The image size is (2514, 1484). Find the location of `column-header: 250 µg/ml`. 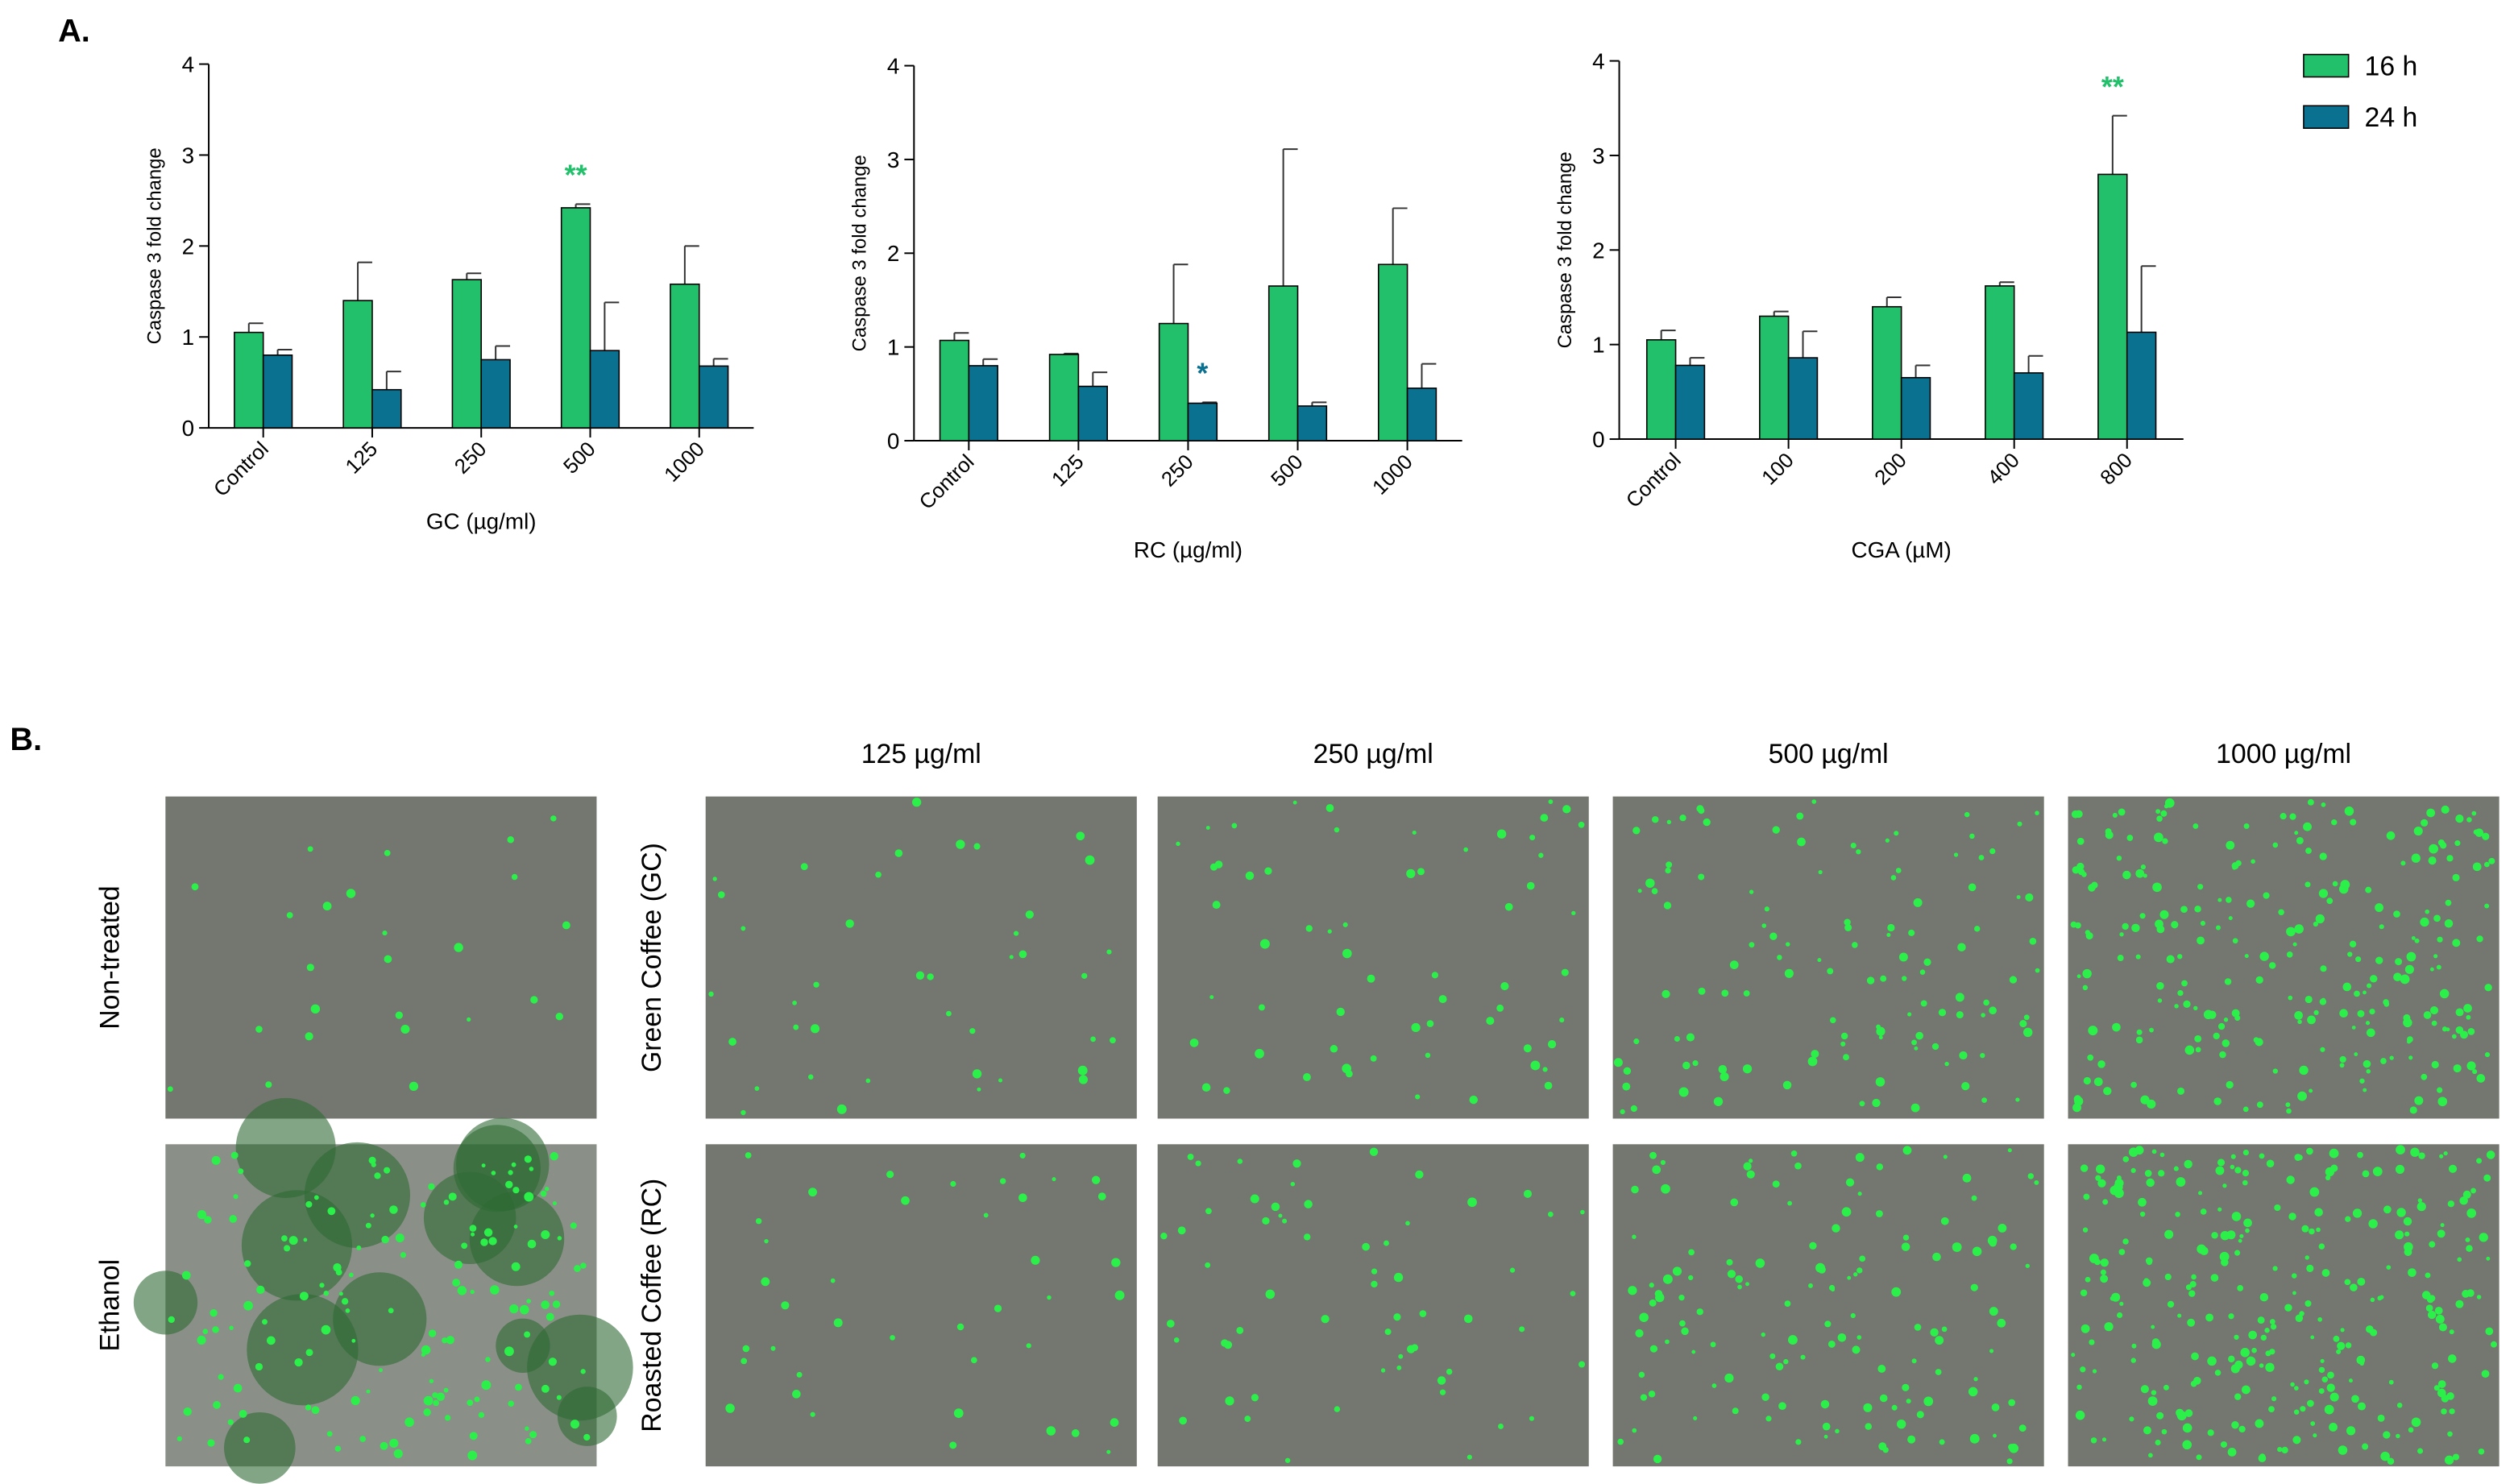

column-header: 250 µg/ml is located at coordinates (1373, 754).